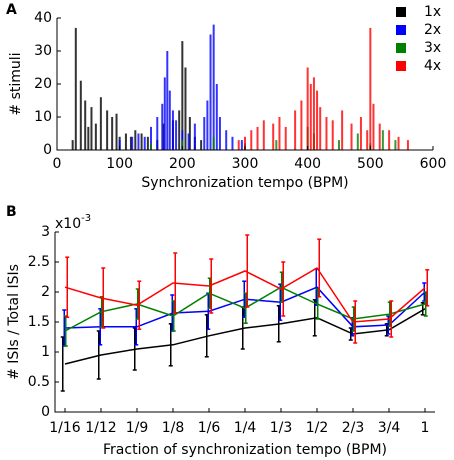  Describe the element at coordinates (307, 164) in the screenshot. I see `x-tick-label: 400` at that location.